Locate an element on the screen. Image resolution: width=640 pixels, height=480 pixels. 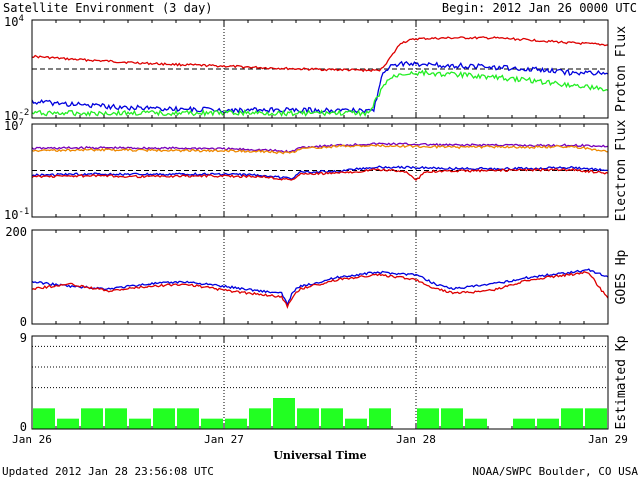
credit-text: NOAA/SWPC Boulder, CO USA is located at coordinates (555, 471).